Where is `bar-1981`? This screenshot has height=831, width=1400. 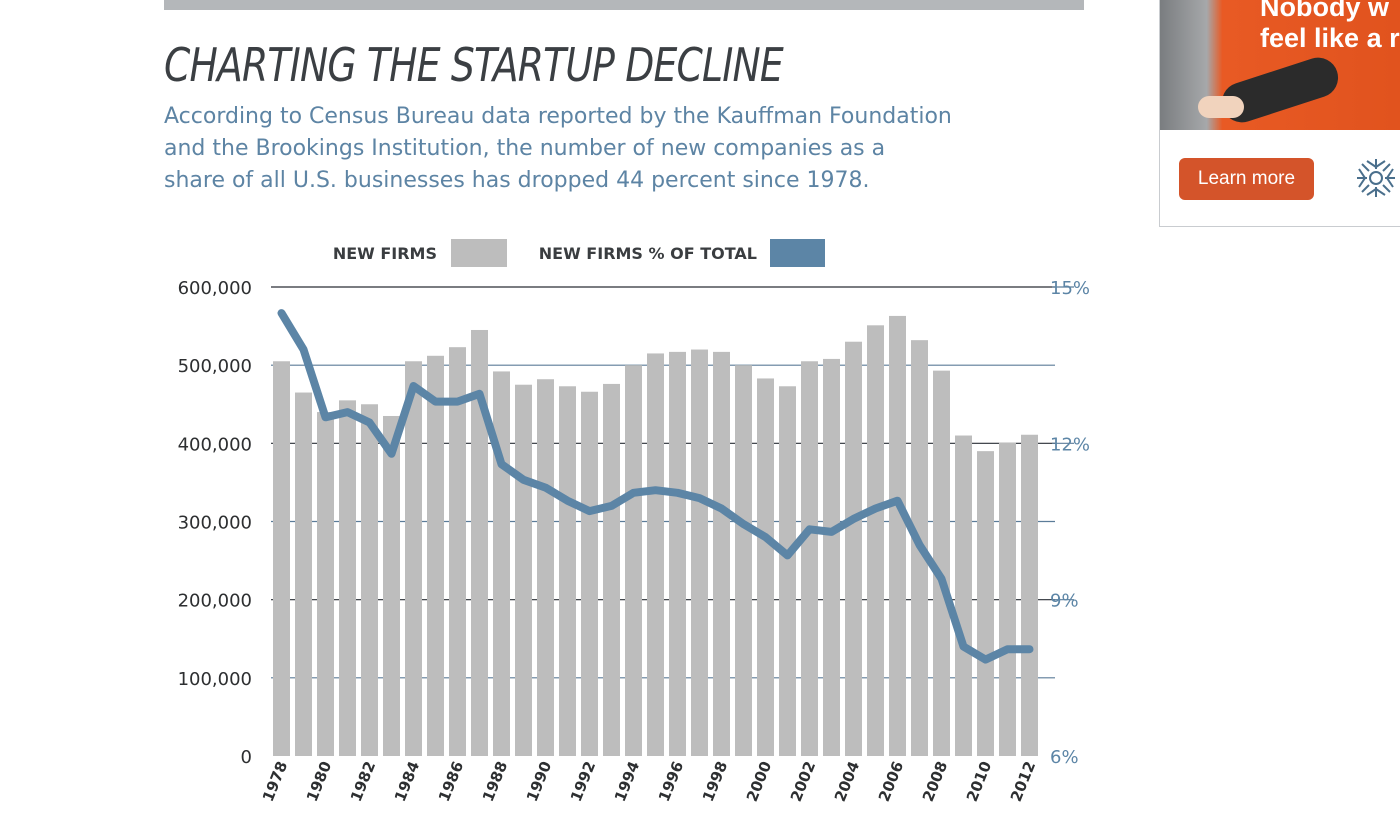
bar-1981 is located at coordinates (347, 578).